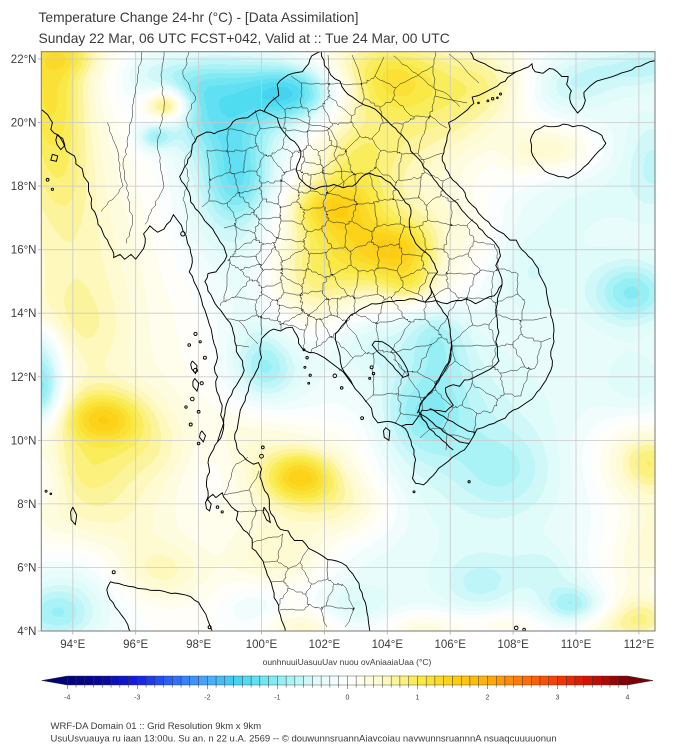 The height and width of the screenshot is (756, 676). What do you see at coordinates (388, 645) in the screenshot?
I see `svg-text: 104°E` at bounding box center [388, 645].